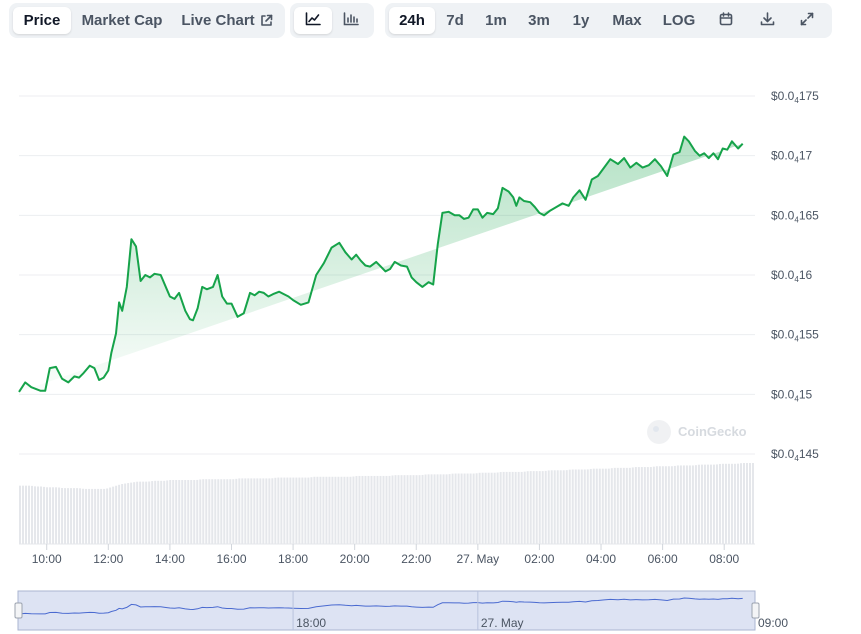  What do you see at coordinates (539, 559) in the screenshot?
I see `x-tick-label: 02:00` at bounding box center [539, 559].